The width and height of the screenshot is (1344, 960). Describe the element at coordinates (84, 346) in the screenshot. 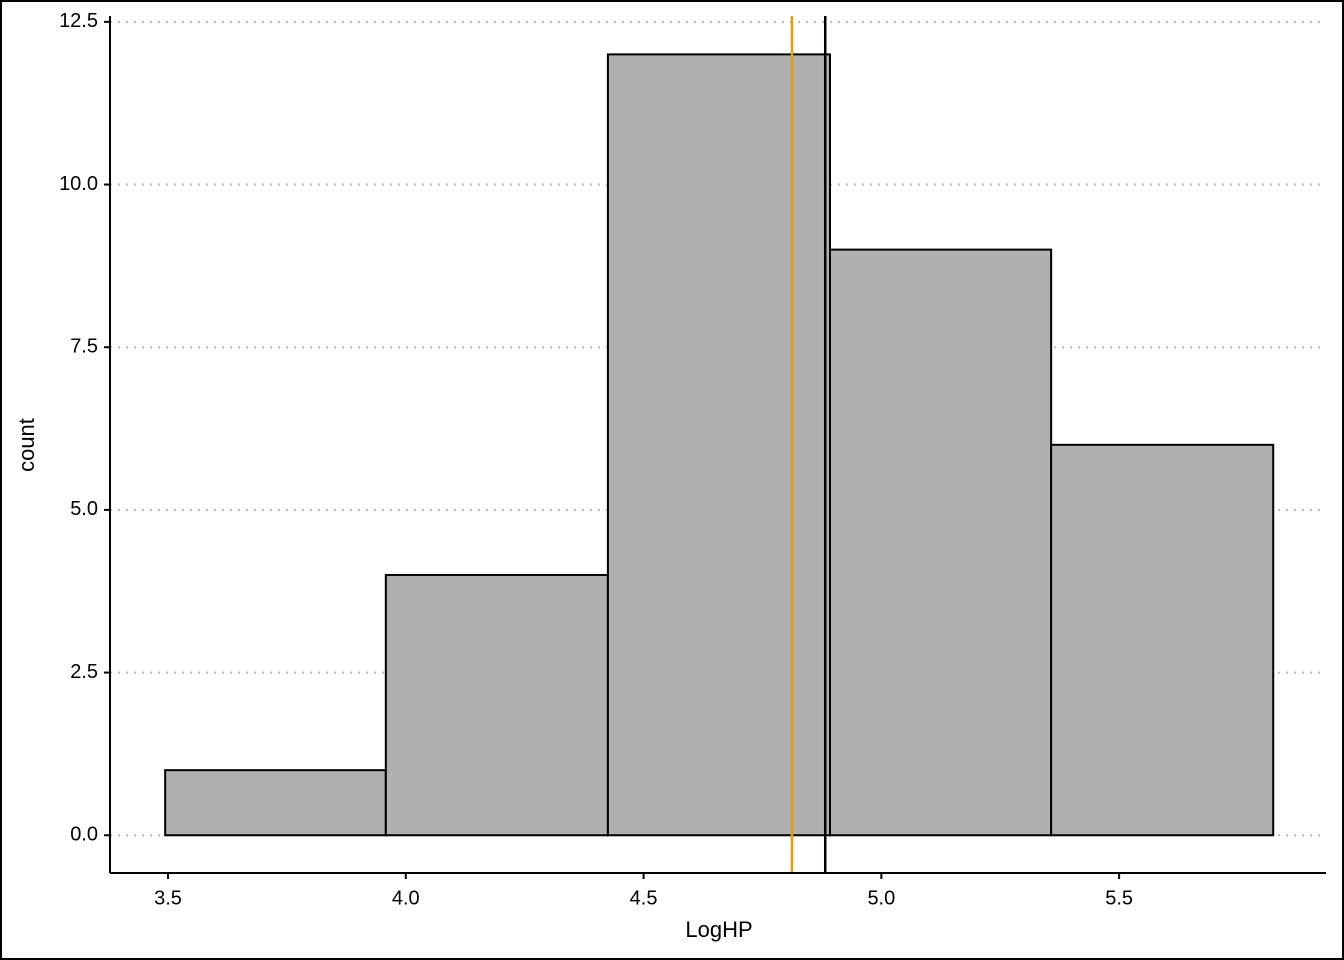

I see `y-tick-label: 7.5` at that location.